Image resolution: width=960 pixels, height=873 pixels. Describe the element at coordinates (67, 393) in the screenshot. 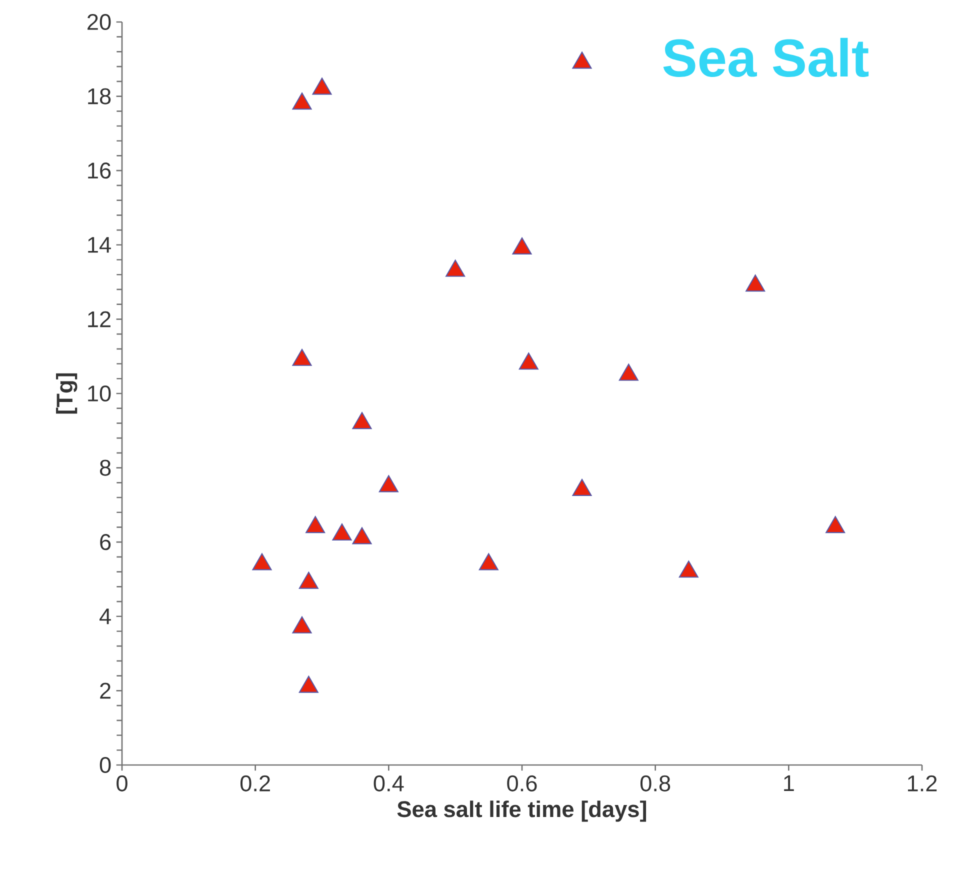

I see `y-axis-title: [Tg]` at that location.